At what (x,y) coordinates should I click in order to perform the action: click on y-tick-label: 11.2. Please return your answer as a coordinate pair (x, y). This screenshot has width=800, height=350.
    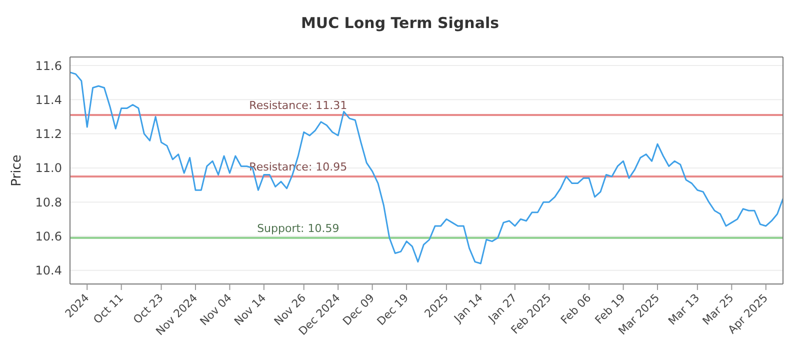
    Looking at the image, I should click on (48, 134).